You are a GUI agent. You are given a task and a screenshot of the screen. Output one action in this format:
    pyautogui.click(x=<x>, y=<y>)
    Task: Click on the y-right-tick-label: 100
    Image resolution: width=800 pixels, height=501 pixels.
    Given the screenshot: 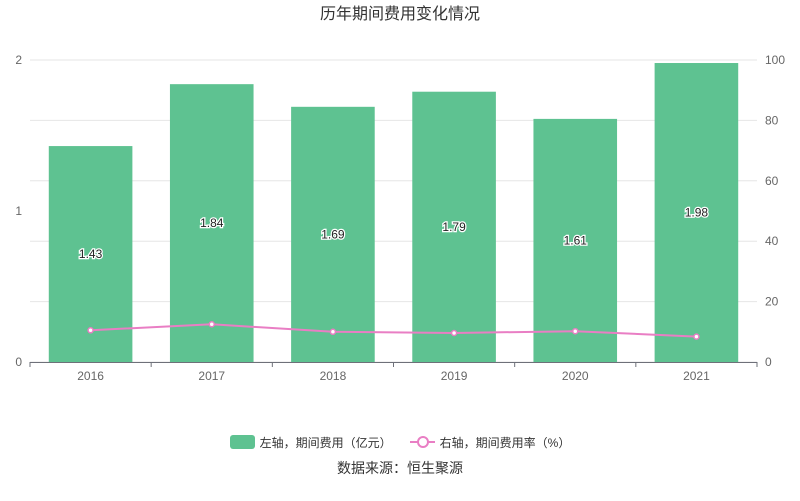 What is the action you would take?
    pyautogui.click(x=775, y=60)
    